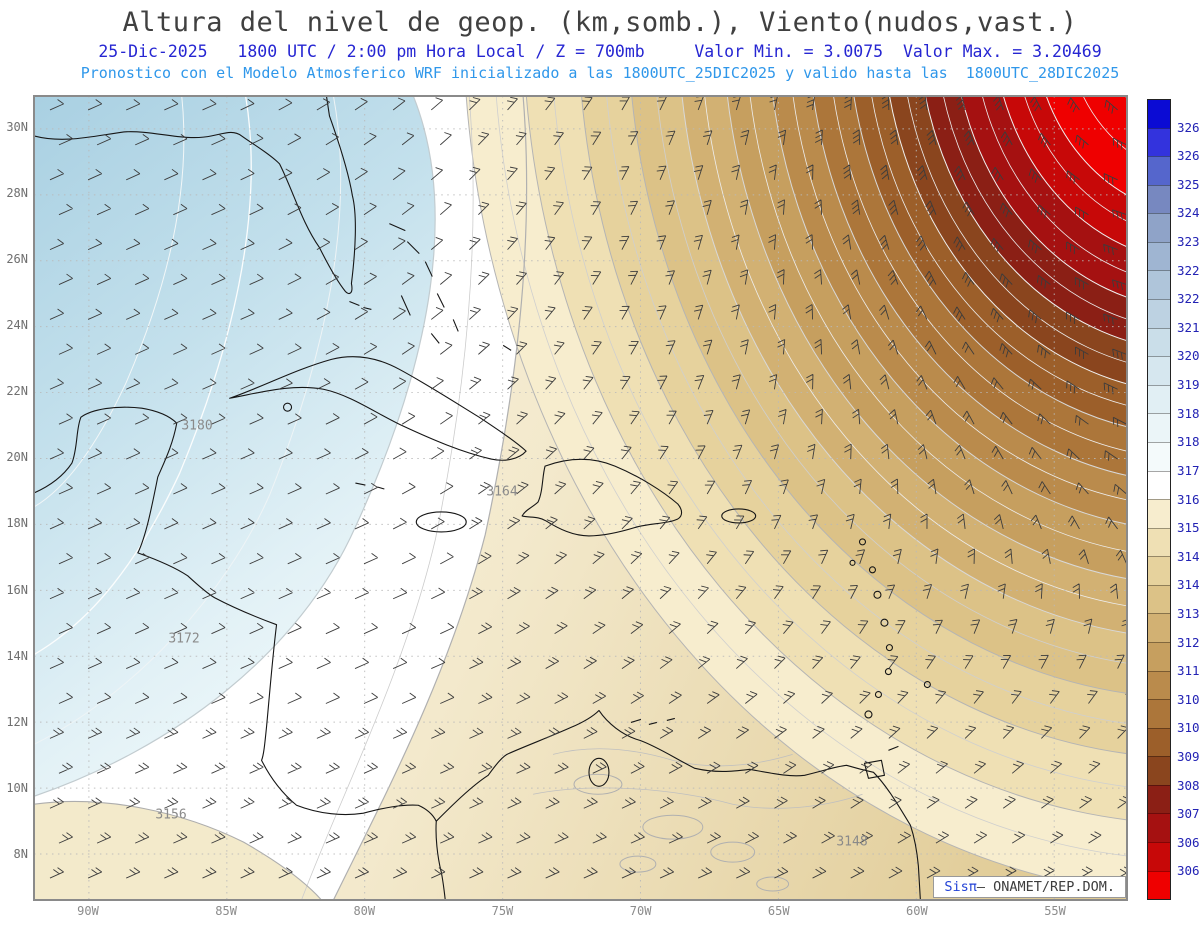  What do you see at coordinates (17, 391) in the screenshot?
I see `latitude-label: 22N` at bounding box center [17, 391].